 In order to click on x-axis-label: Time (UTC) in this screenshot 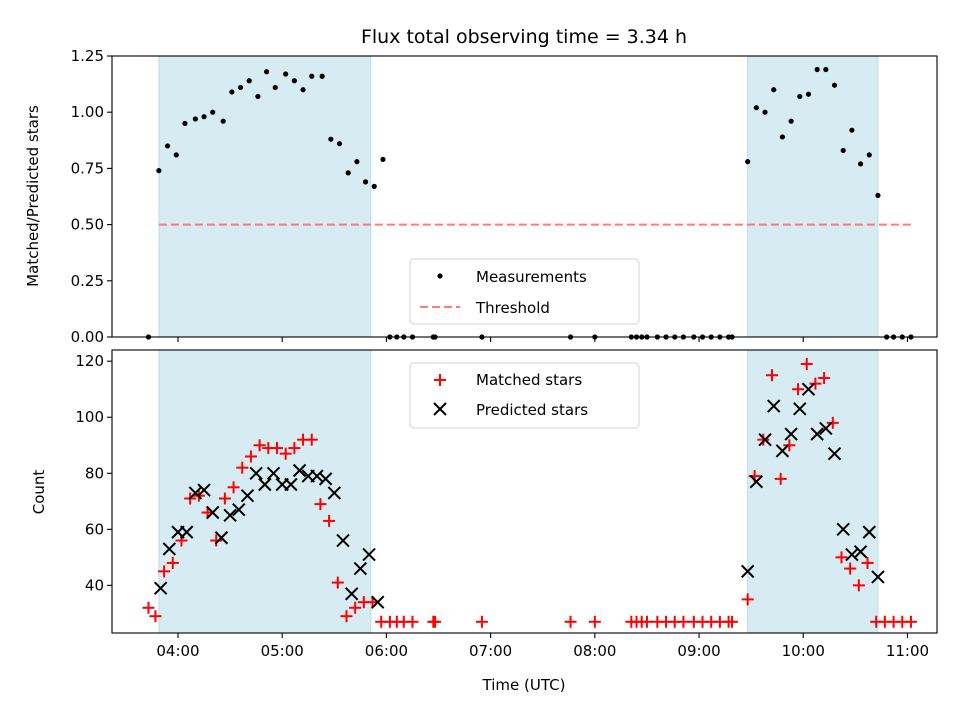, I will do `click(524, 685)`.